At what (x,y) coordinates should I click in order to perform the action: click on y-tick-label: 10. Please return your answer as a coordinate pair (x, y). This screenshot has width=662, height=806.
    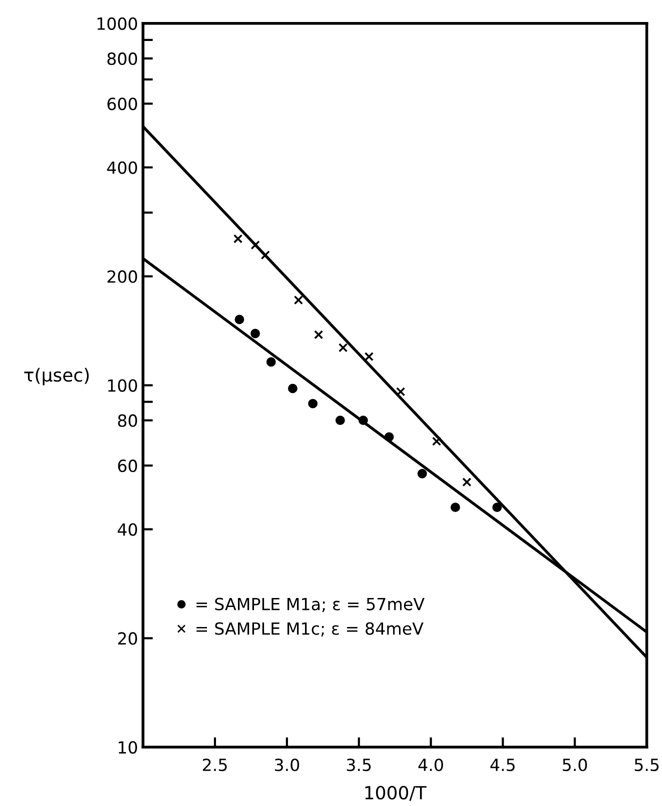
    Looking at the image, I should click on (128, 747).